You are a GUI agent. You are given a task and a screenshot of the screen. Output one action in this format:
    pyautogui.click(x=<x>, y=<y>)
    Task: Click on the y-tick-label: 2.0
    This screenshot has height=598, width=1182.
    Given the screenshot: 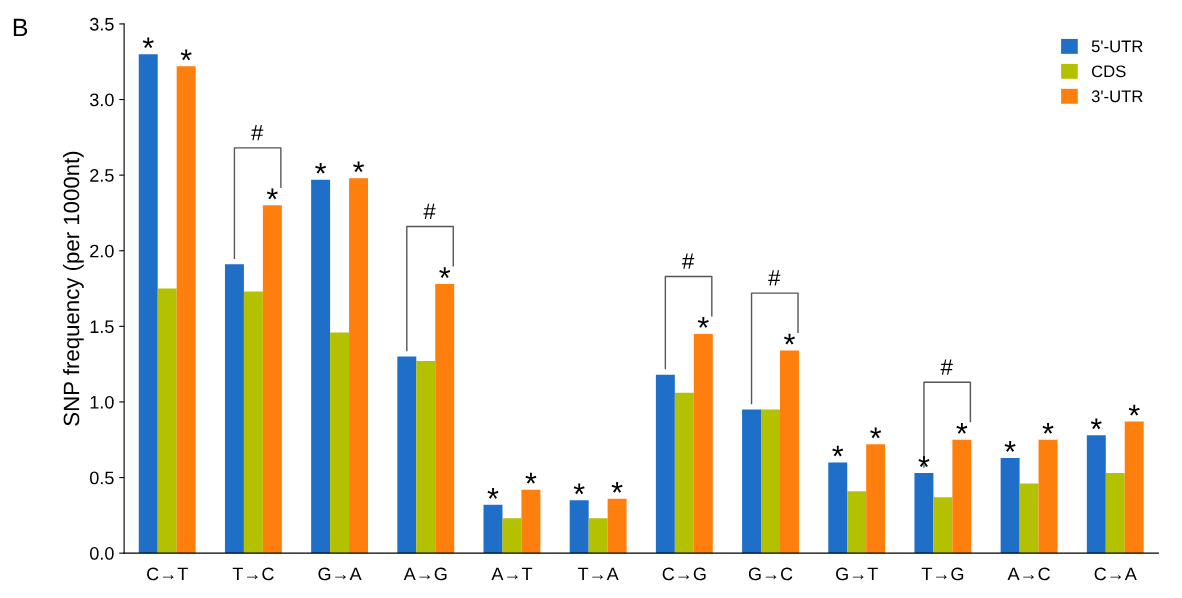 What is the action you would take?
    pyautogui.click(x=102, y=251)
    